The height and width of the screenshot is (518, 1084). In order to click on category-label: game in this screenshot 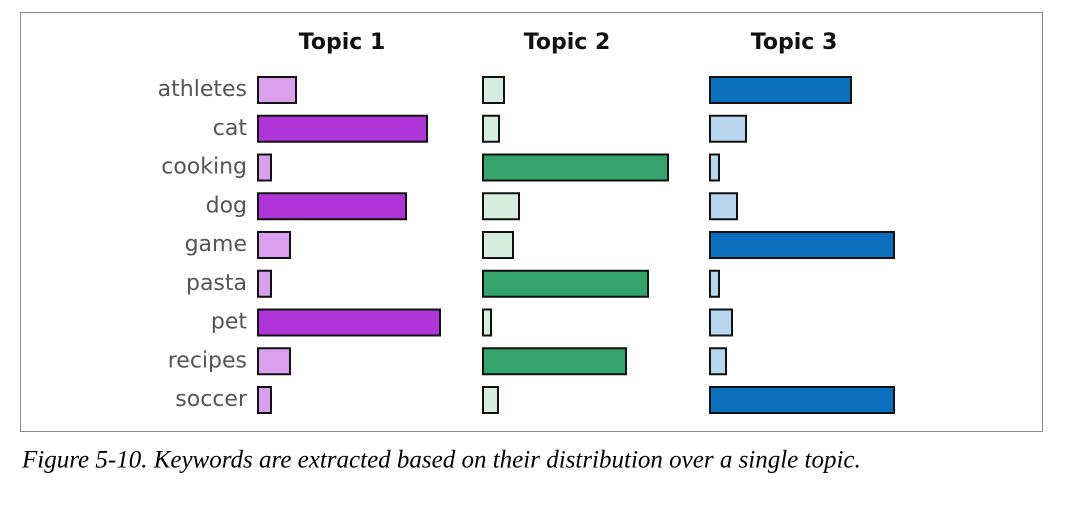, I will do `click(216, 244)`.